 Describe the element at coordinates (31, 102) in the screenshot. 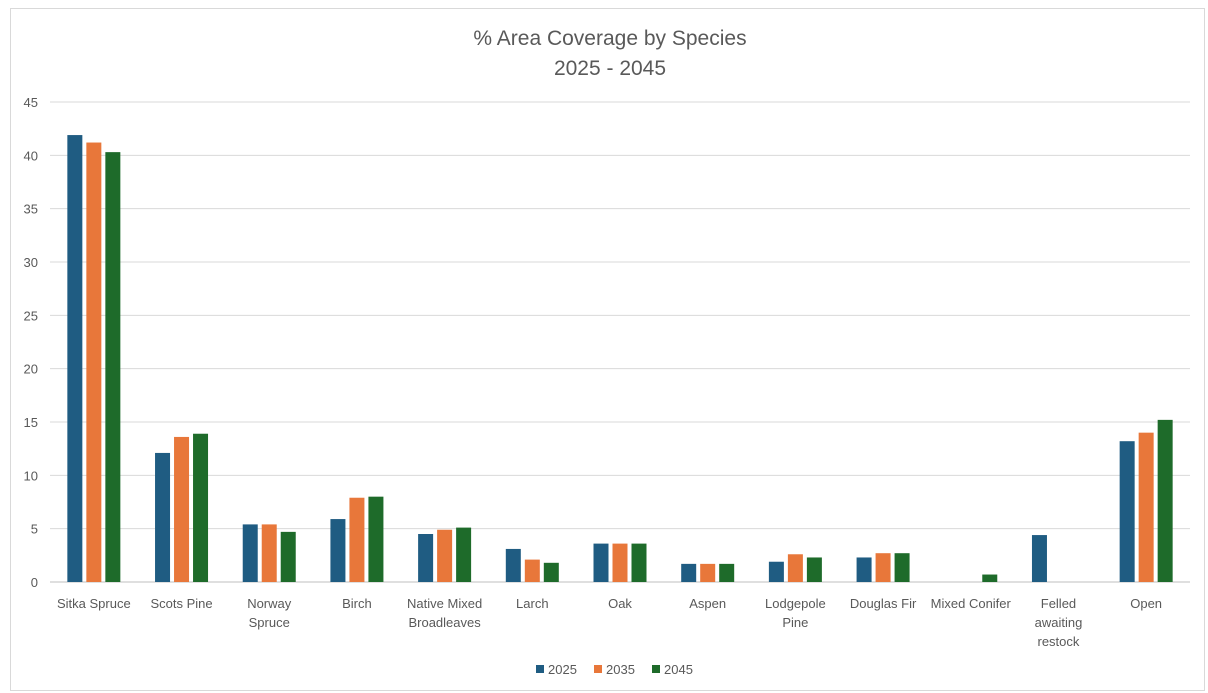

I see `y-tick-label: 45` at that location.